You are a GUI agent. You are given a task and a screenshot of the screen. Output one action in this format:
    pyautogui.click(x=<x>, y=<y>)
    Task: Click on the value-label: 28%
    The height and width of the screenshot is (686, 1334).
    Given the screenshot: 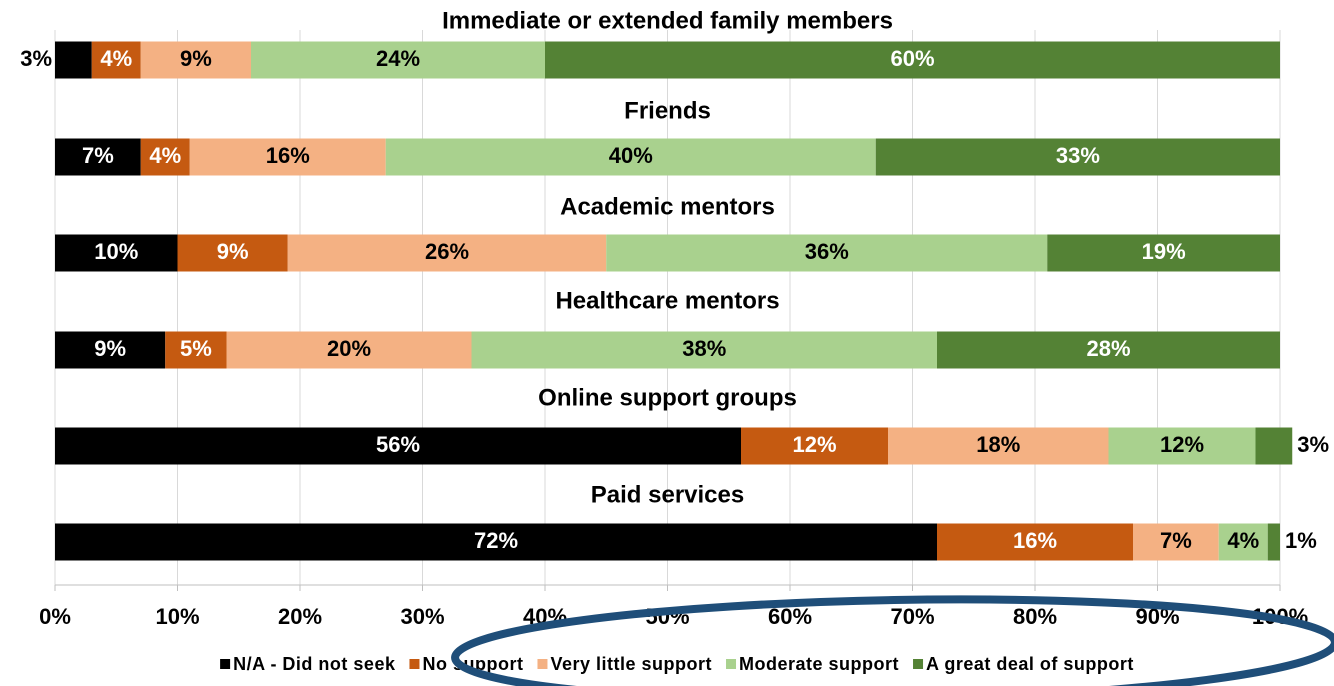 What is the action you would take?
    pyautogui.click(x=1108, y=348)
    